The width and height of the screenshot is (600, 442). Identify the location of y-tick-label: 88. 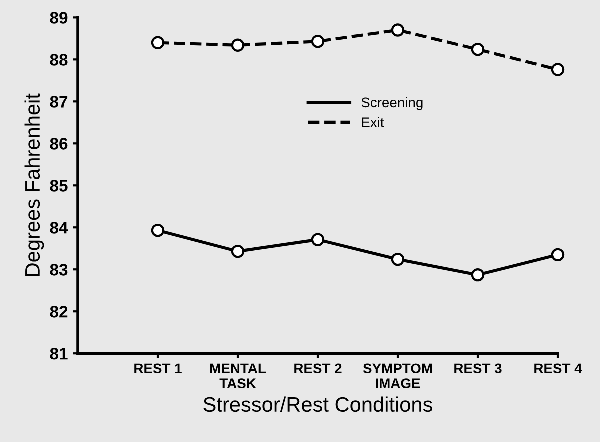
(59, 60).